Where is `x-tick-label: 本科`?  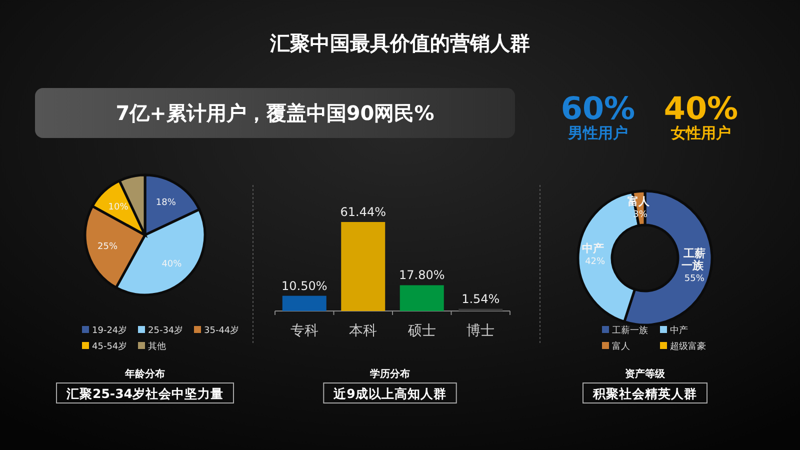
x-tick-label: 本科 is located at coordinates (363, 331).